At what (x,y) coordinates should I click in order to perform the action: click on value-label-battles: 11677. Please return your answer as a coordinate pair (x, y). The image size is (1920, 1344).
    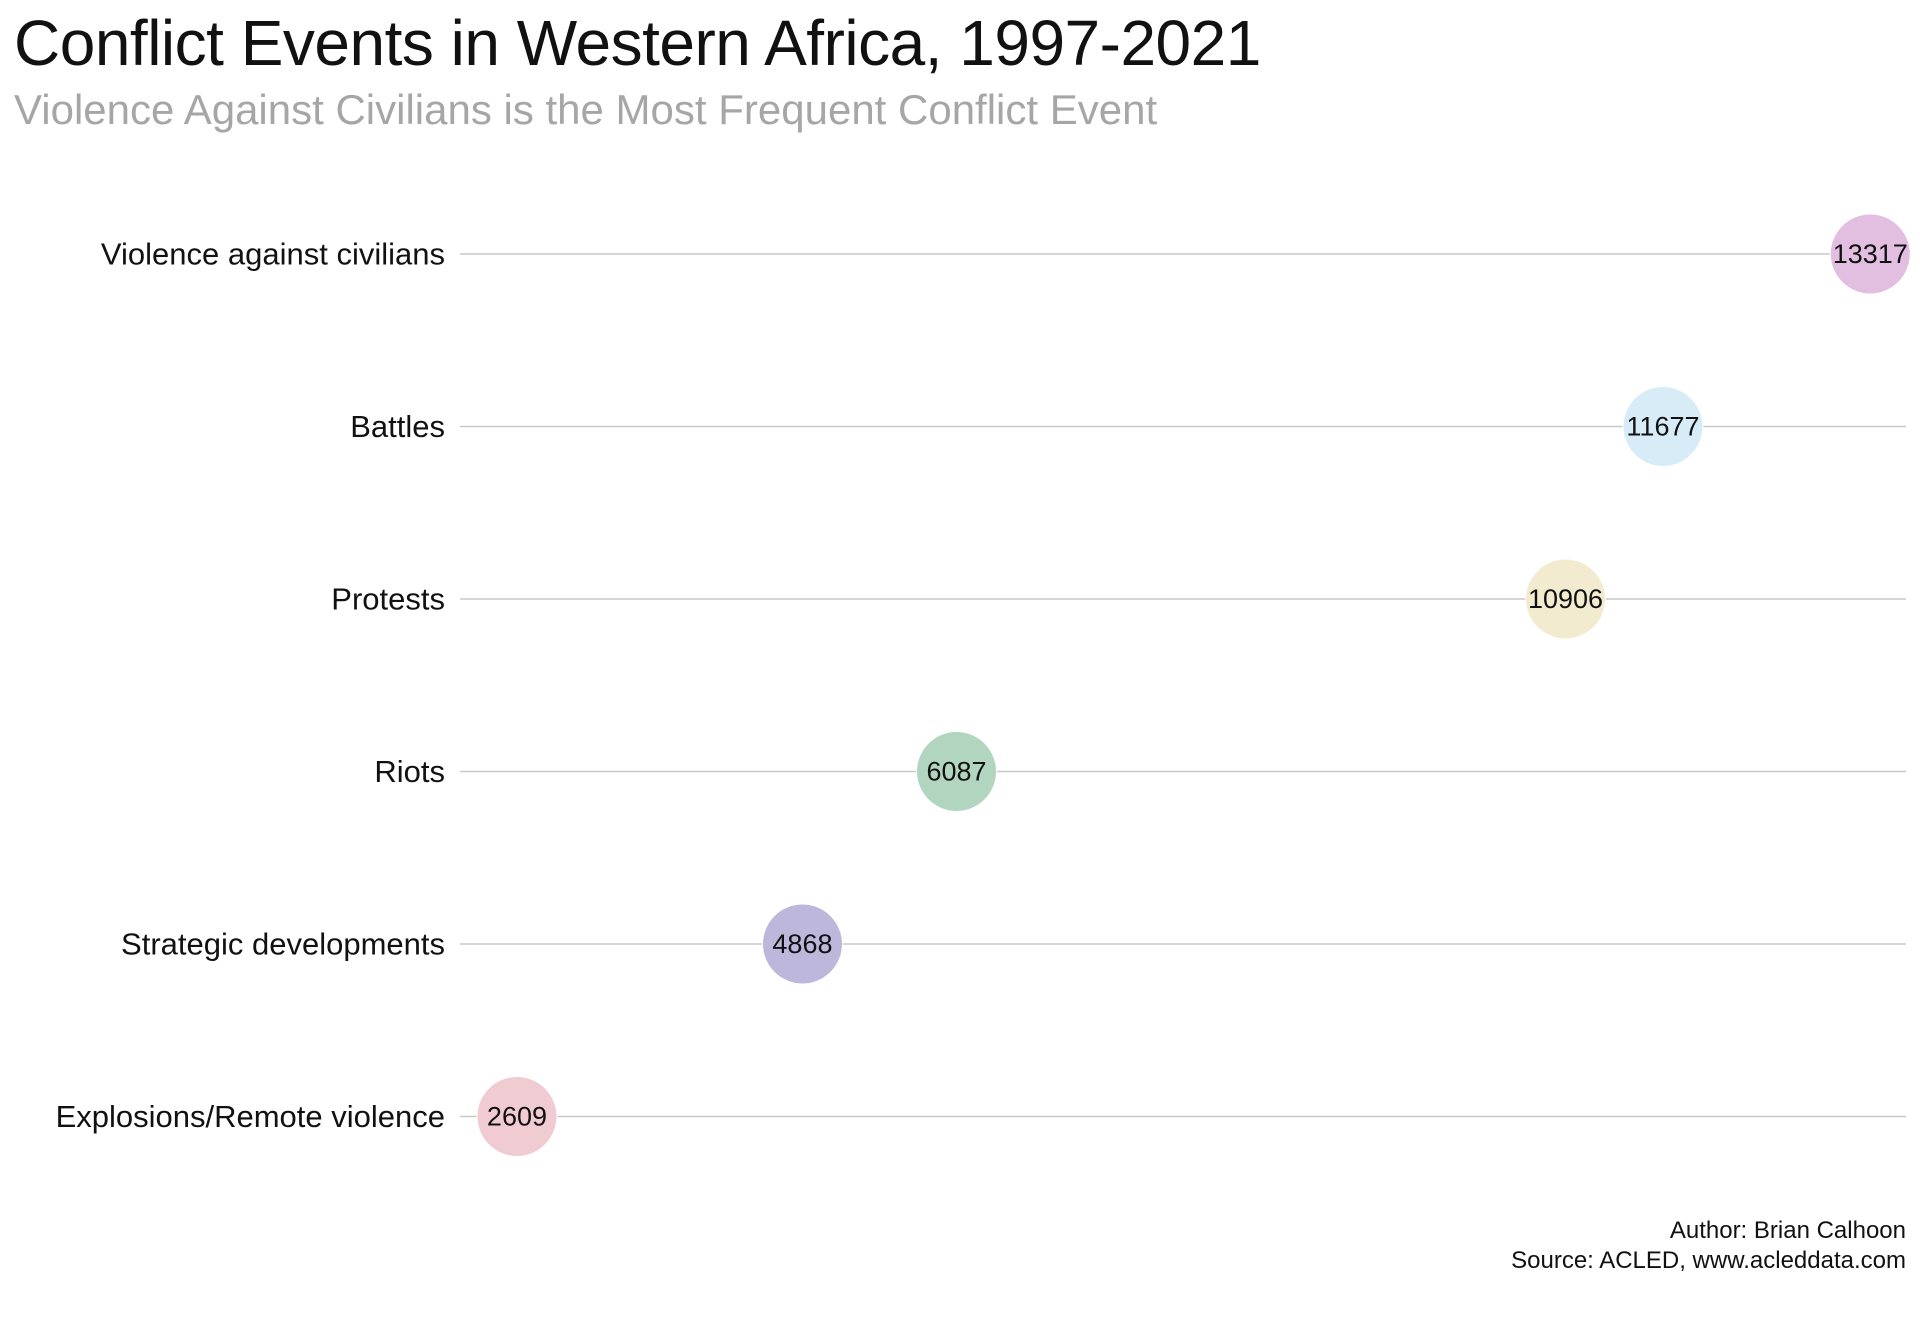
    Looking at the image, I should click on (1662, 427).